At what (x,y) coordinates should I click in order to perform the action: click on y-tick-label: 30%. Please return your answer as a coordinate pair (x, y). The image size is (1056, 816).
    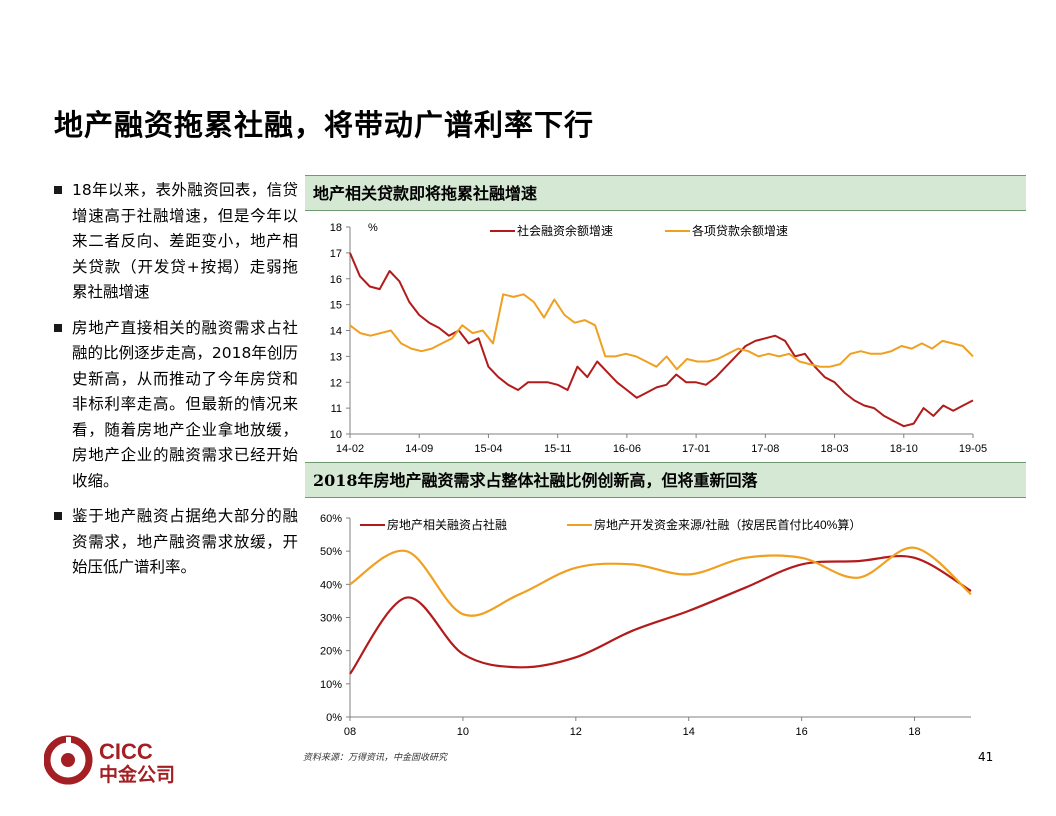
    Looking at the image, I should click on (331, 619).